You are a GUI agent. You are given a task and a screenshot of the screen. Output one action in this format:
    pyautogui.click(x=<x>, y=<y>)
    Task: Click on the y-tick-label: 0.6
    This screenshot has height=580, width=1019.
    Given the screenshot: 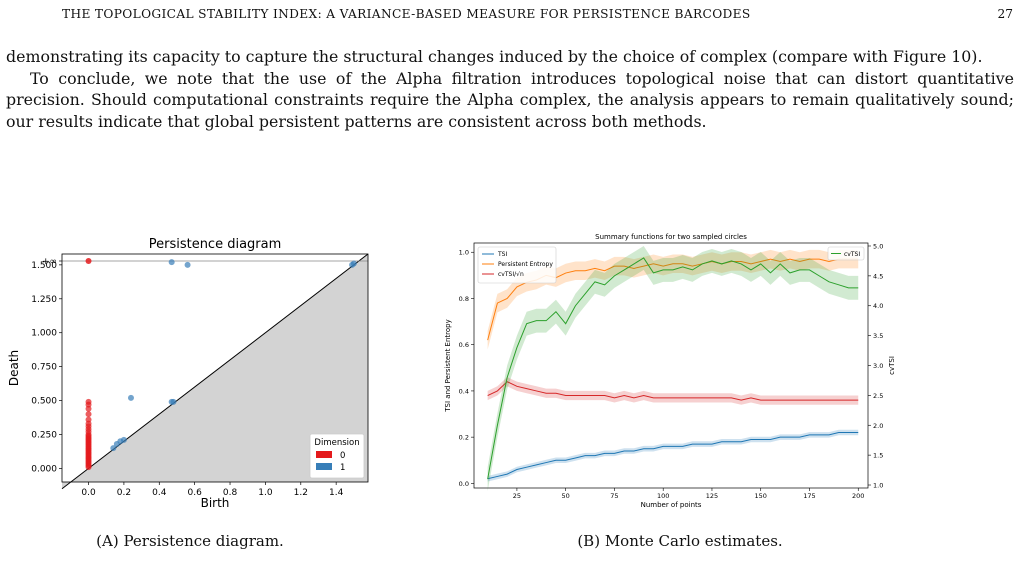 What is the action you would take?
    pyautogui.click(x=464, y=345)
    